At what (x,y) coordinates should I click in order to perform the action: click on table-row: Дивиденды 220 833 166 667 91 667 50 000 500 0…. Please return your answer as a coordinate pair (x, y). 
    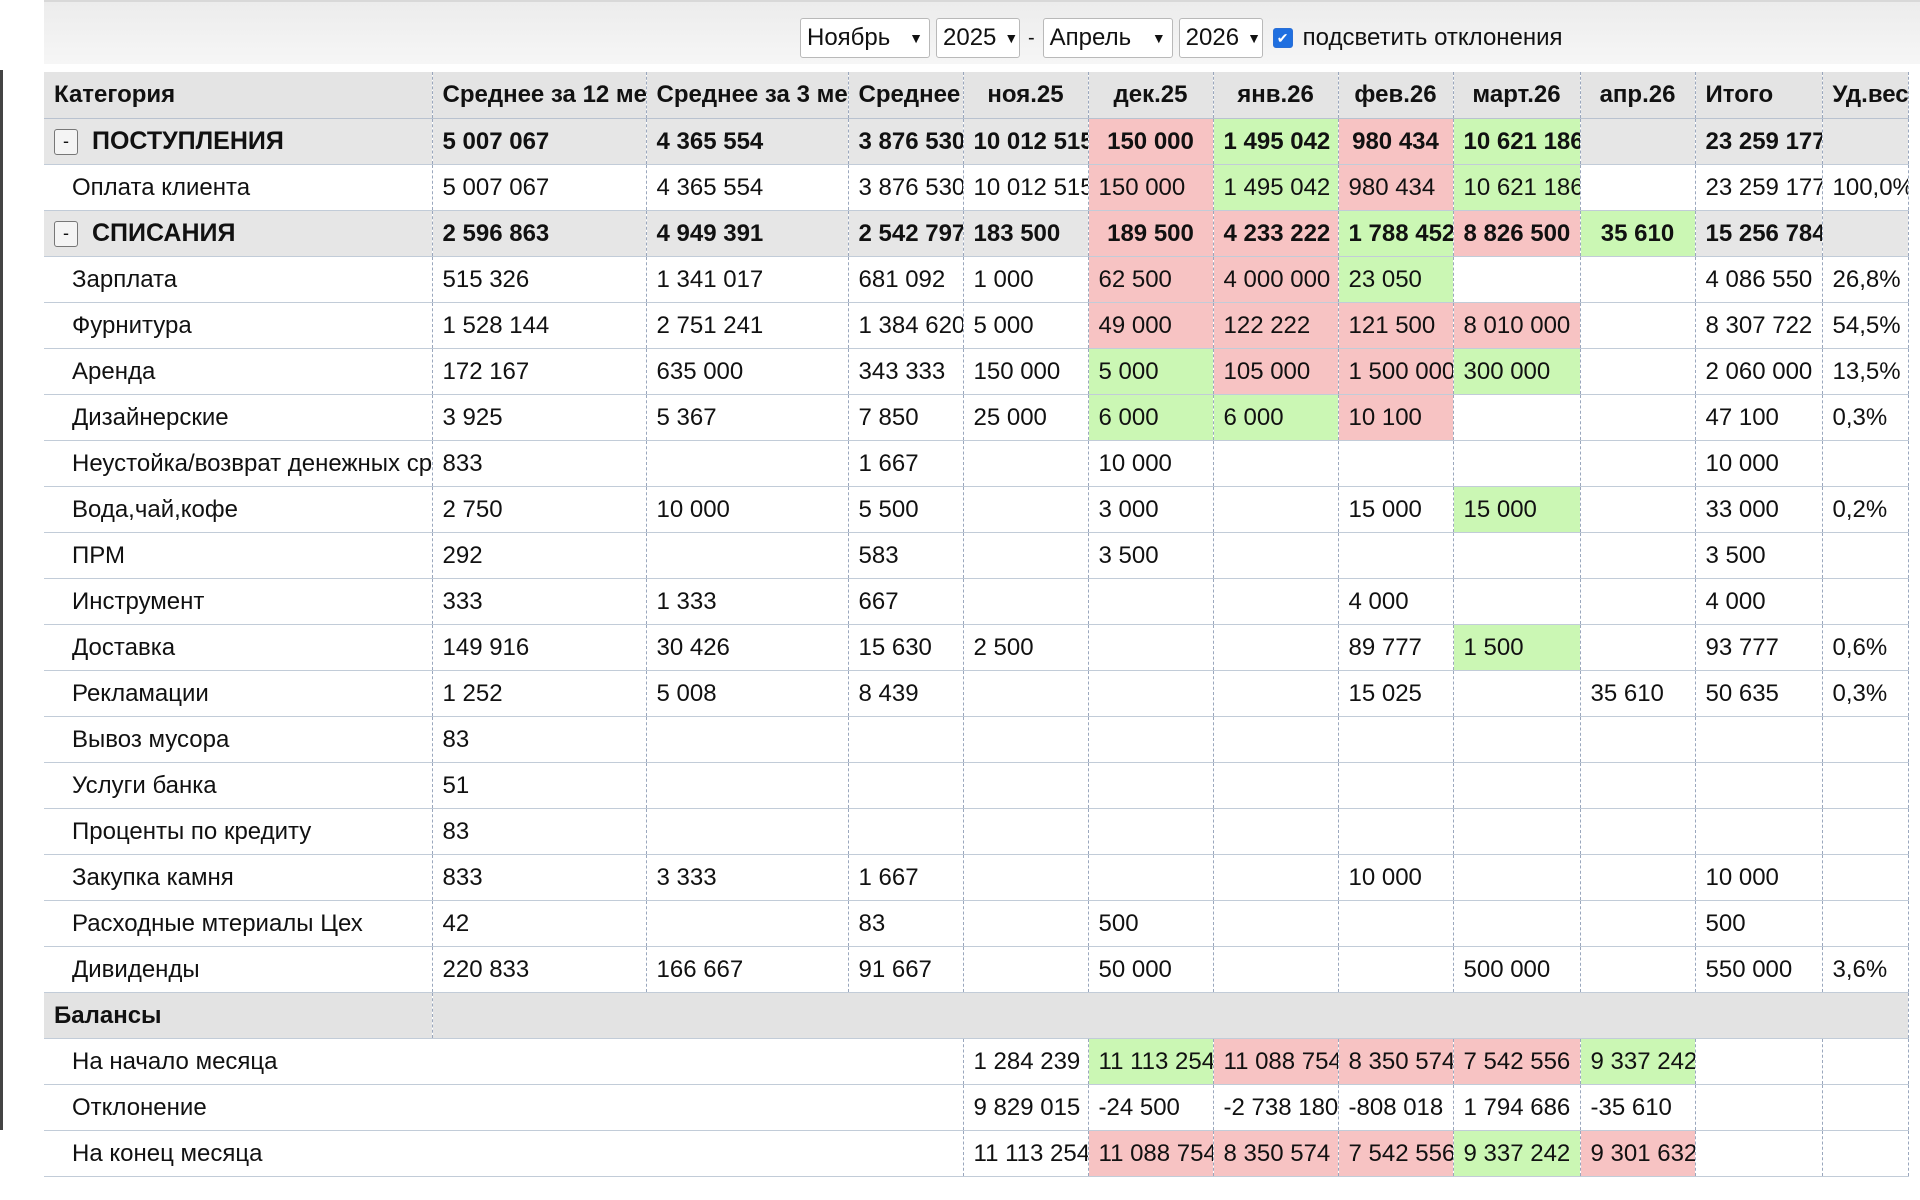
    Looking at the image, I should click on (976, 969).